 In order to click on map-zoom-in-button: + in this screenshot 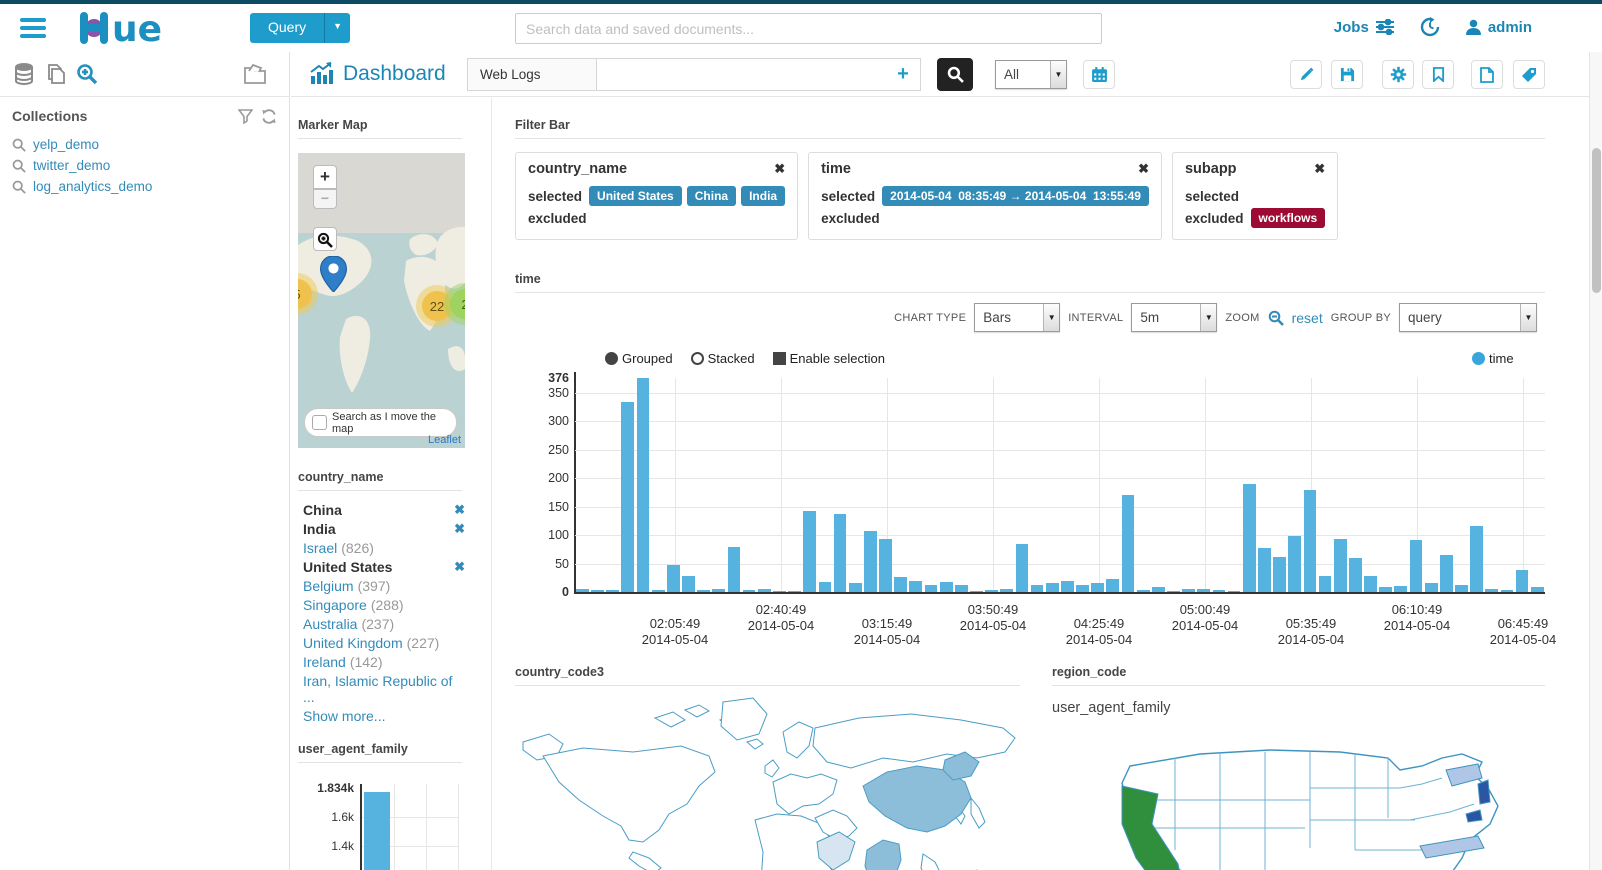, I will do `click(325, 177)`.